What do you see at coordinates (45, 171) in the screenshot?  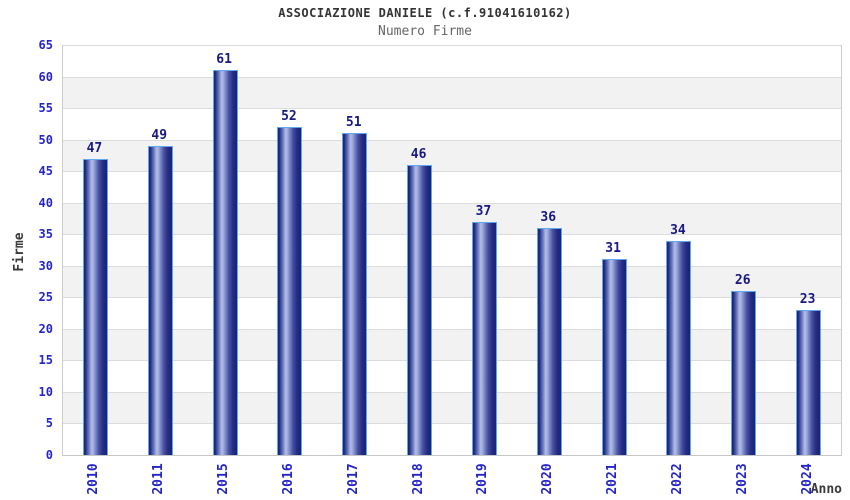 I see `y-tick-45: 45` at bounding box center [45, 171].